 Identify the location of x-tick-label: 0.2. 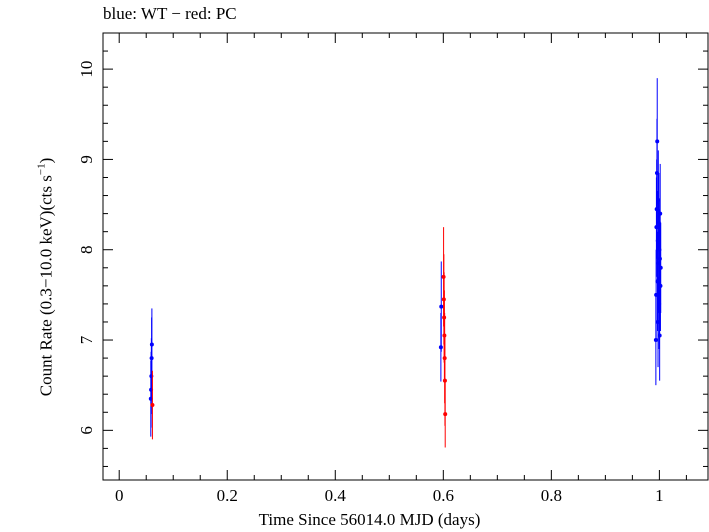
(227, 495).